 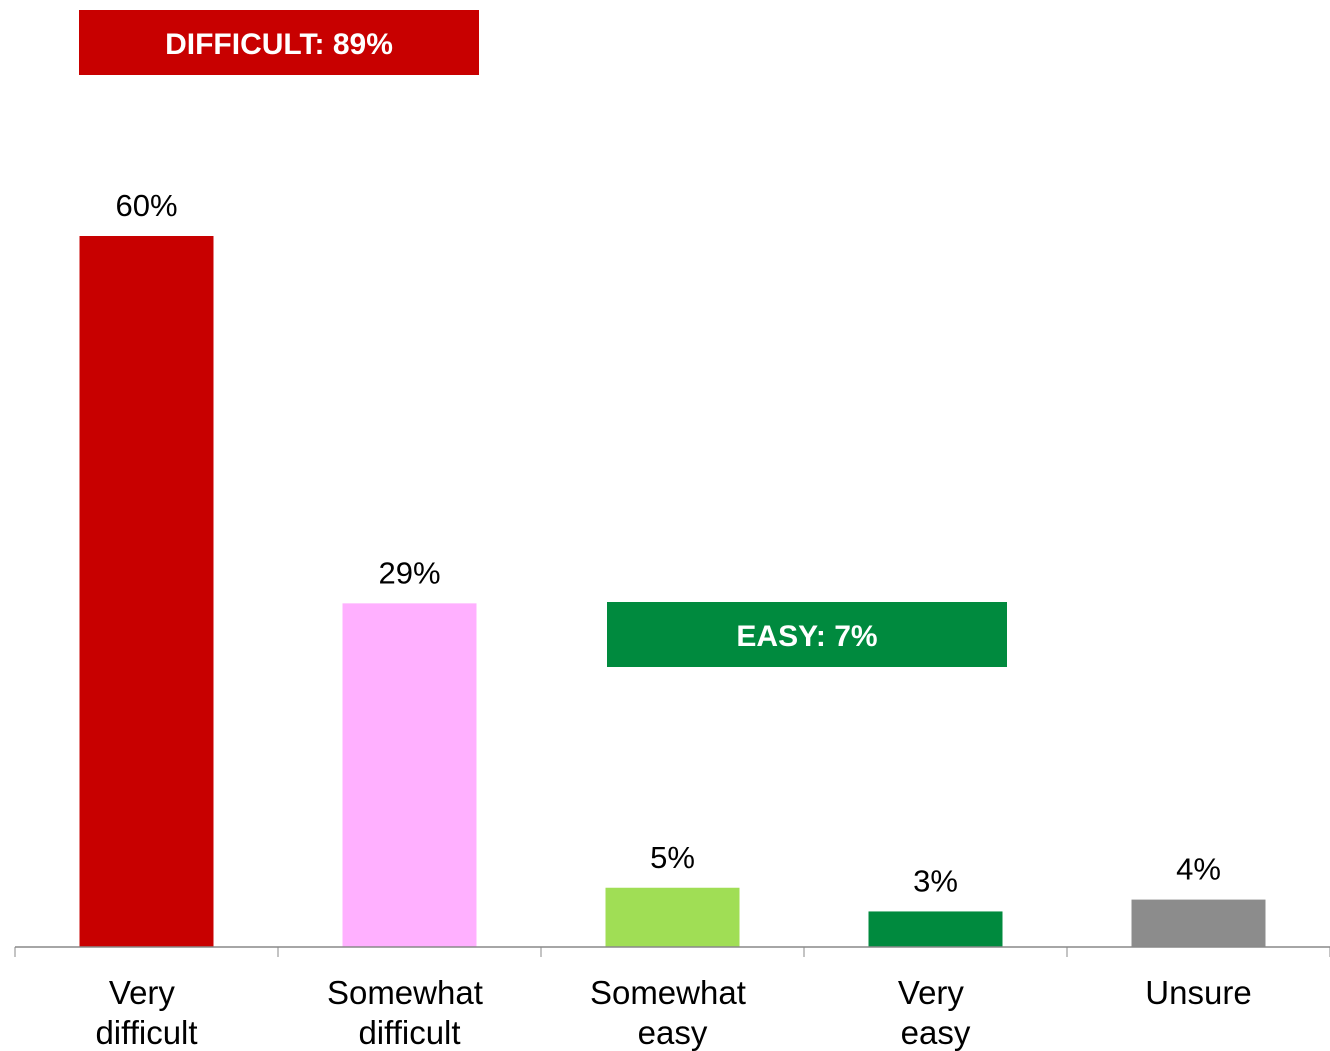 What do you see at coordinates (935, 1012) in the screenshot?
I see `x-tick-label: Very easy` at bounding box center [935, 1012].